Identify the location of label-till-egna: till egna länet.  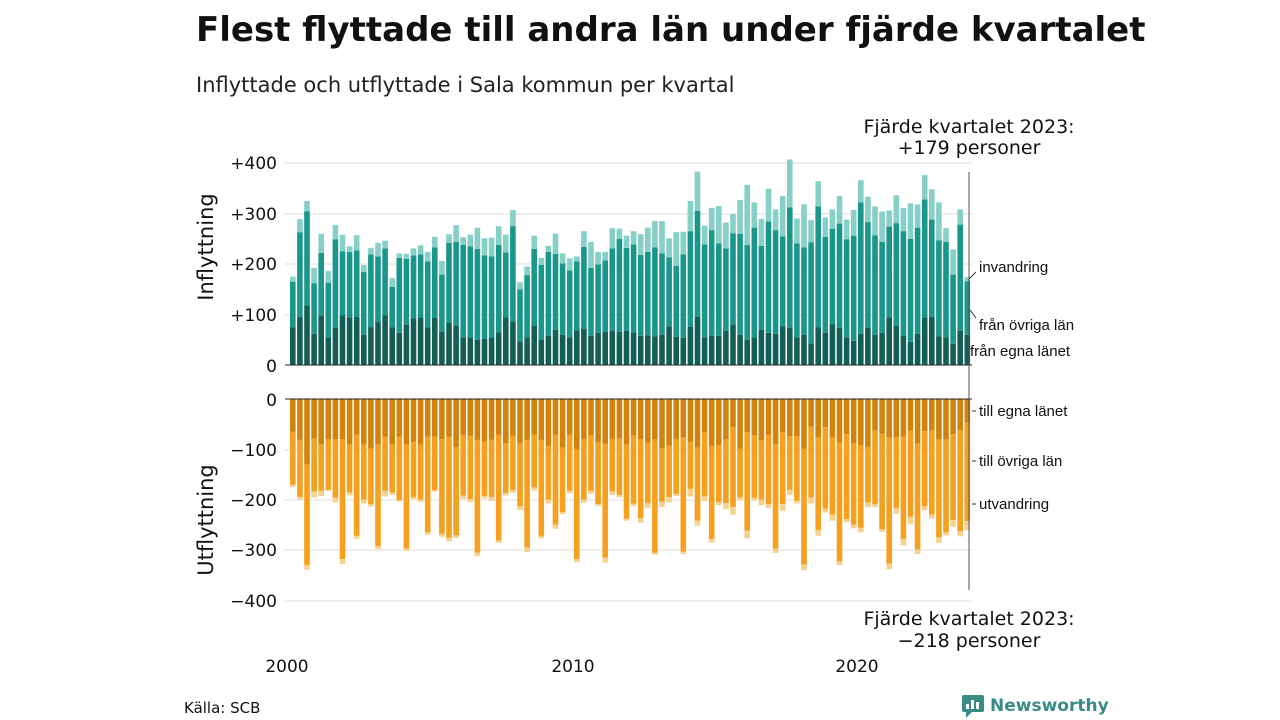
(1023, 411).